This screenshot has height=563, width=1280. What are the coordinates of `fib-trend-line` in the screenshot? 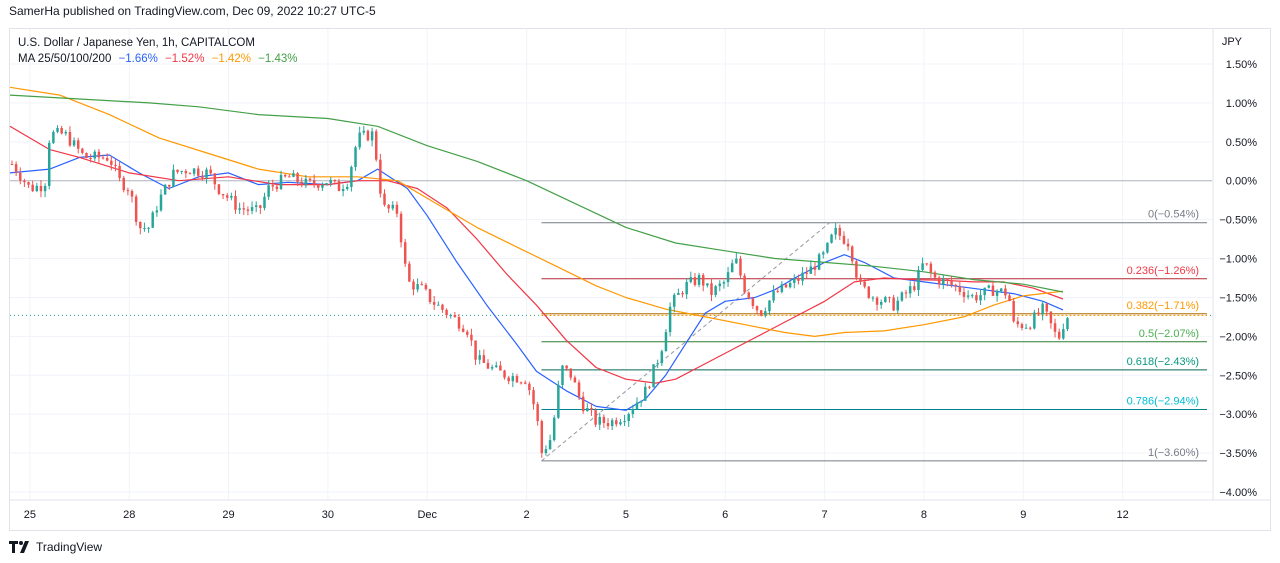 It's located at (685, 342).